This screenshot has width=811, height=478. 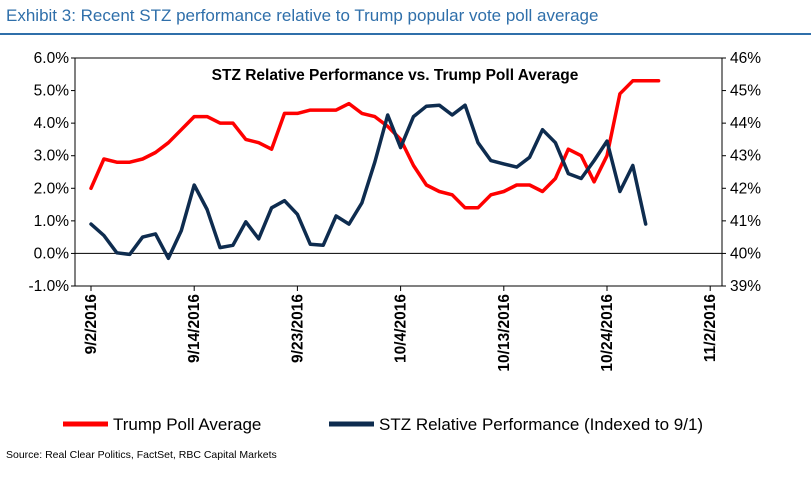 What do you see at coordinates (745, 91) in the screenshot?
I see `y-right-tick-label: 45%` at bounding box center [745, 91].